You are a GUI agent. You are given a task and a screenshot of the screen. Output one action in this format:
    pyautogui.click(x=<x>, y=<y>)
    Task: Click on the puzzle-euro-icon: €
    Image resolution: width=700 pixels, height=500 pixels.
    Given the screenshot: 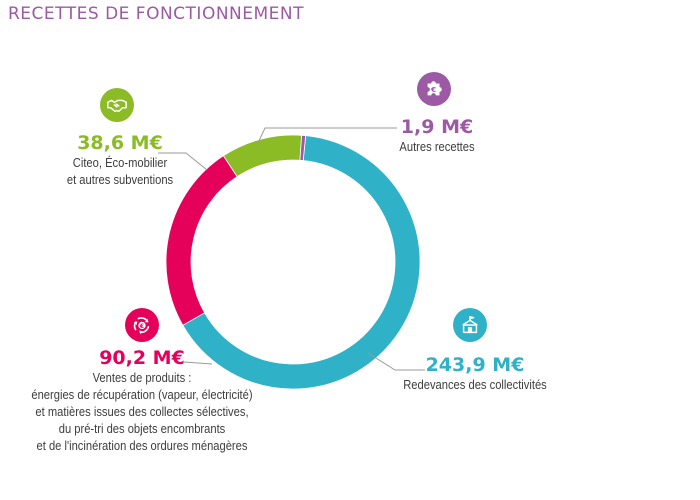 What is the action you would take?
    pyautogui.click(x=434, y=89)
    